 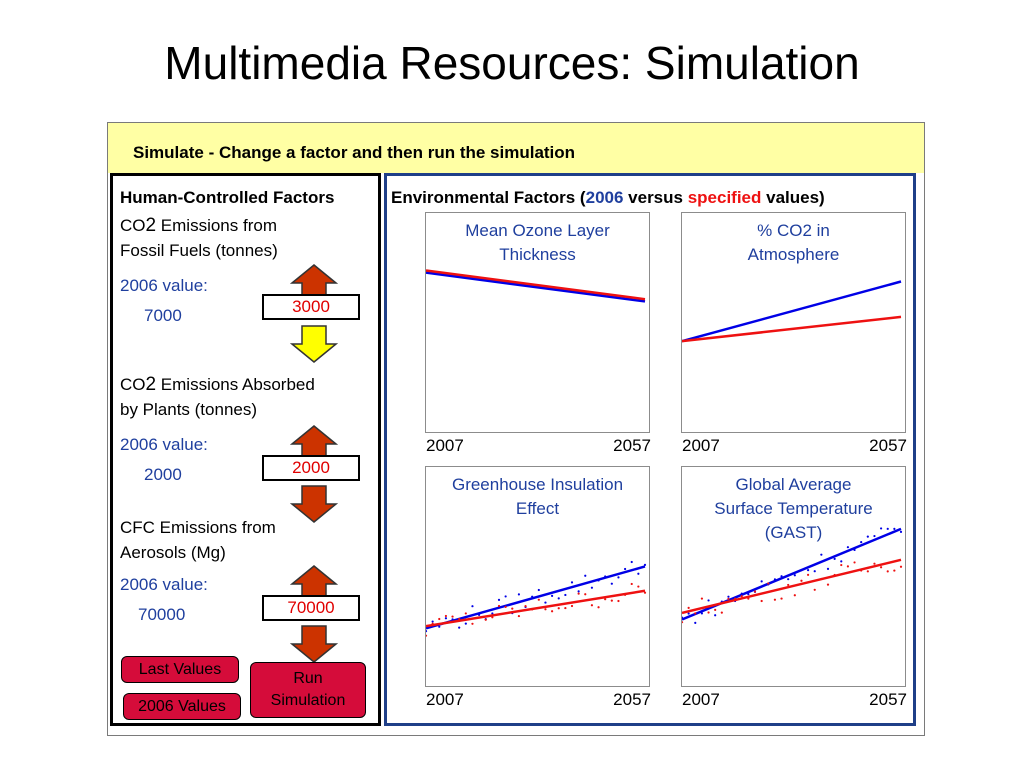 I want to click on chart-title-line: (GAST), so click(x=793, y=532).